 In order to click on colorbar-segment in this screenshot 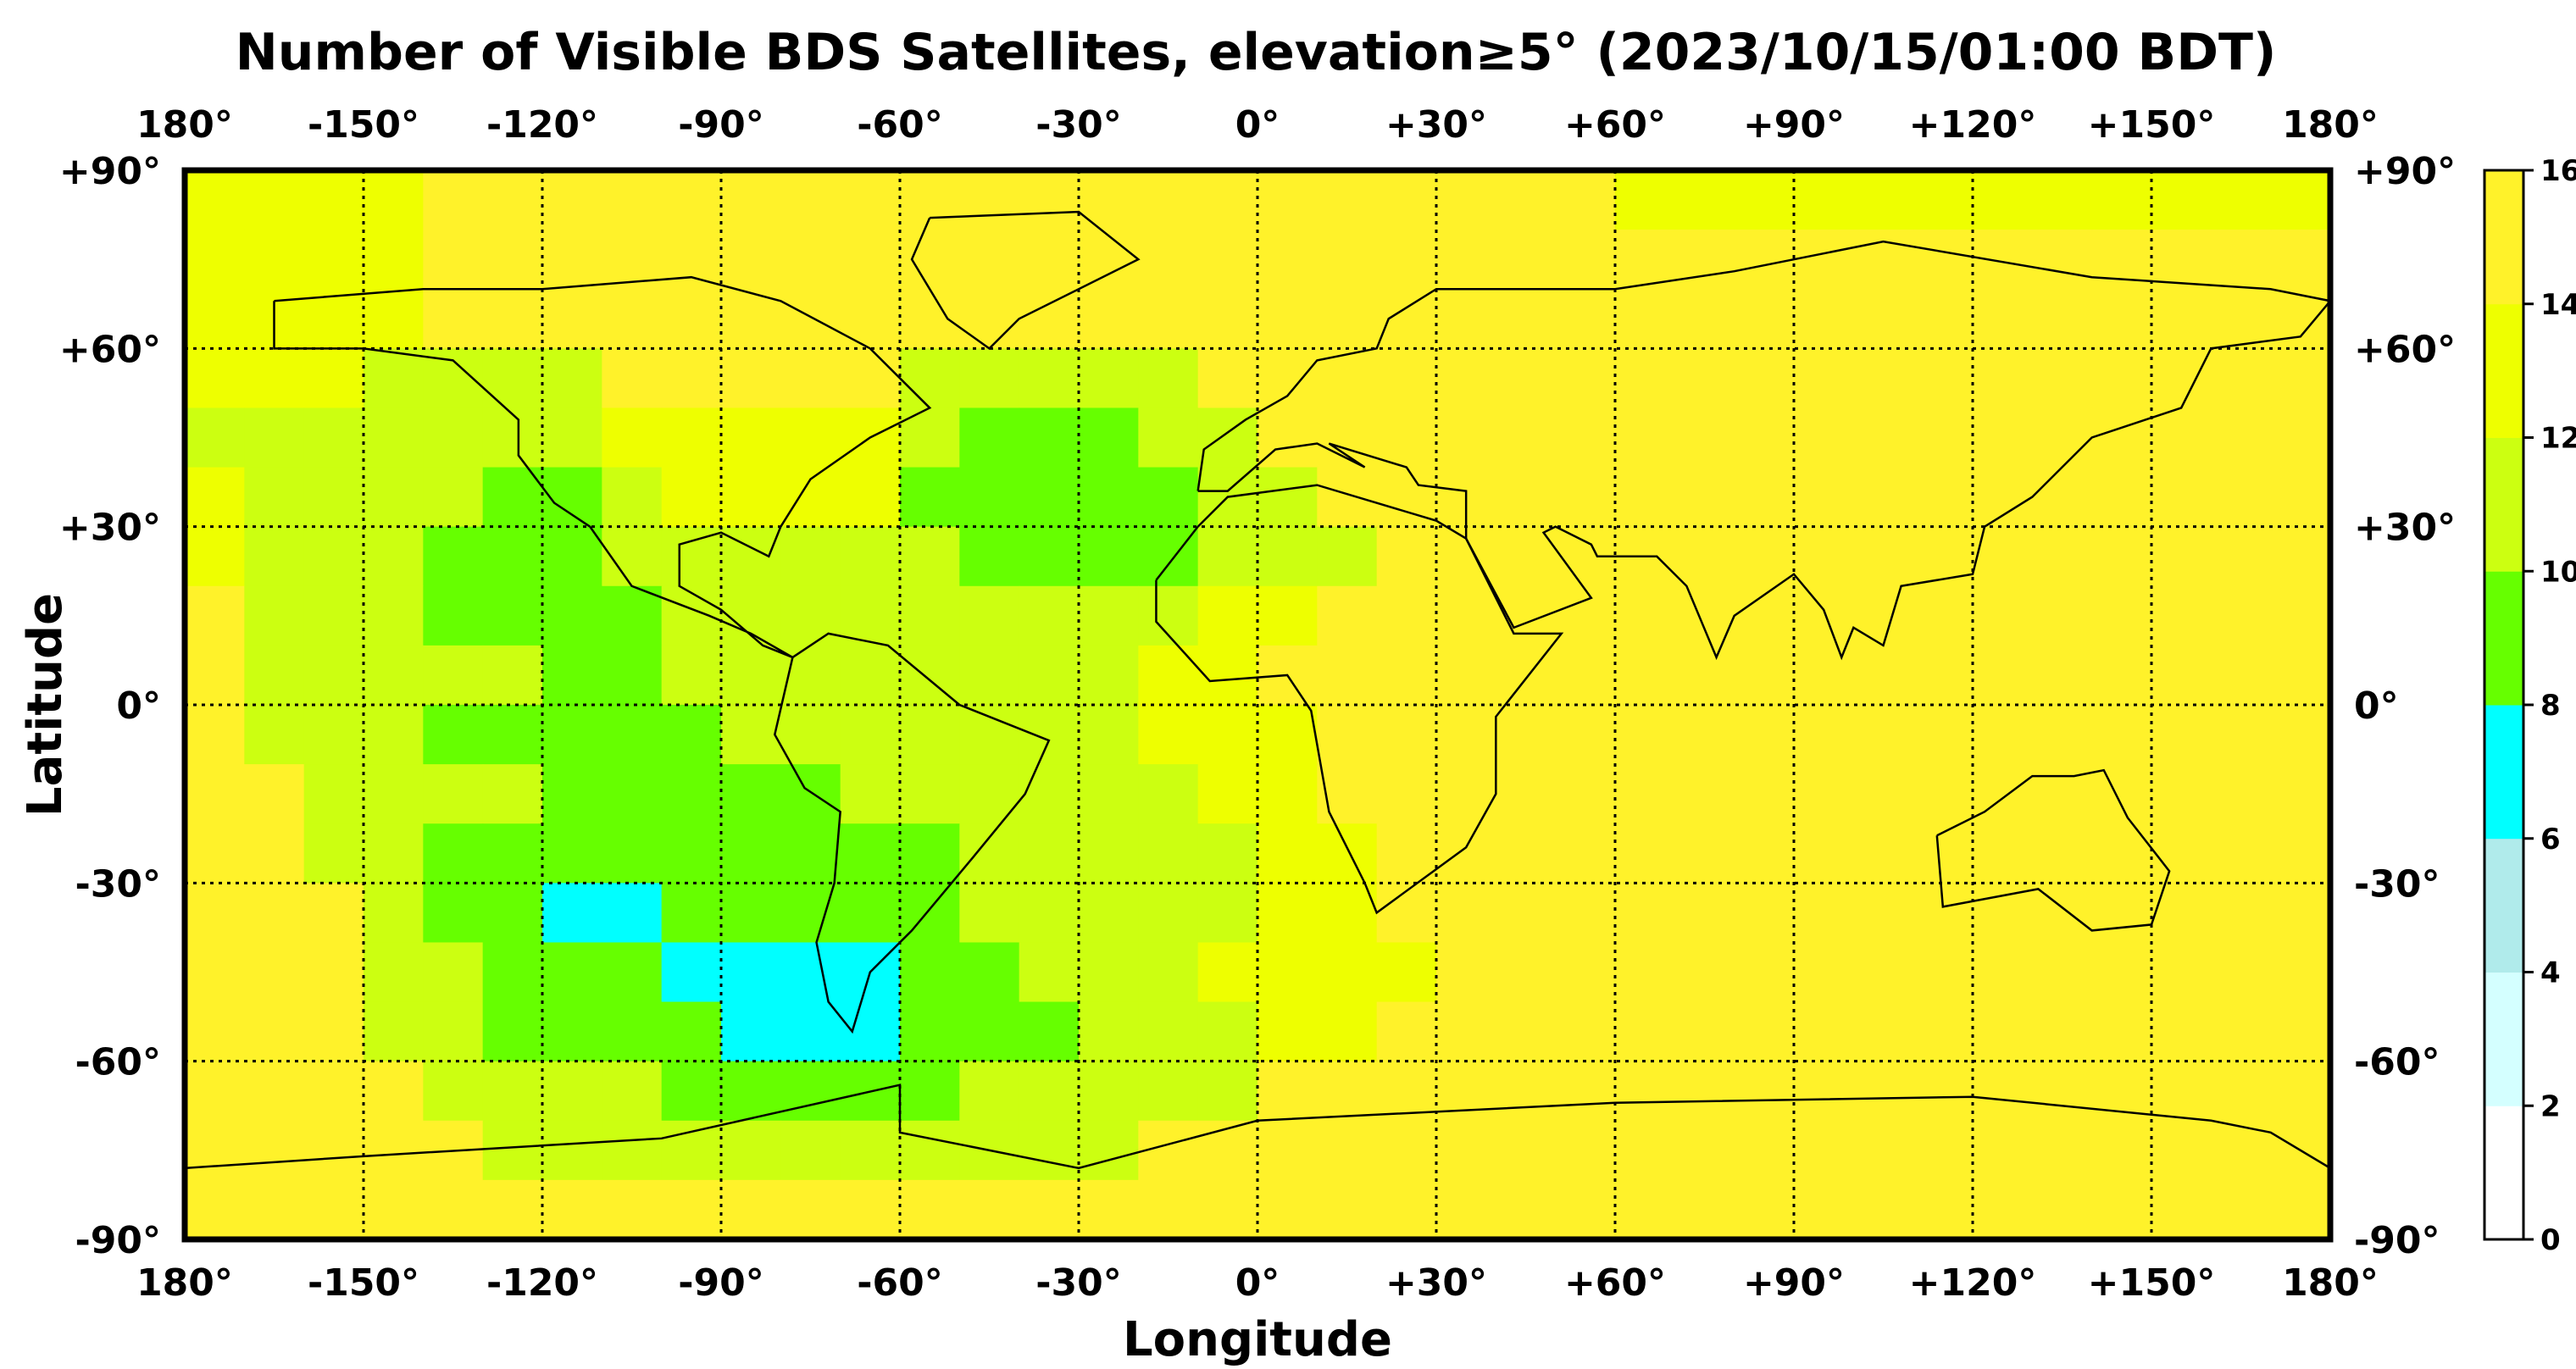, I will do `click(2503, 772)`.